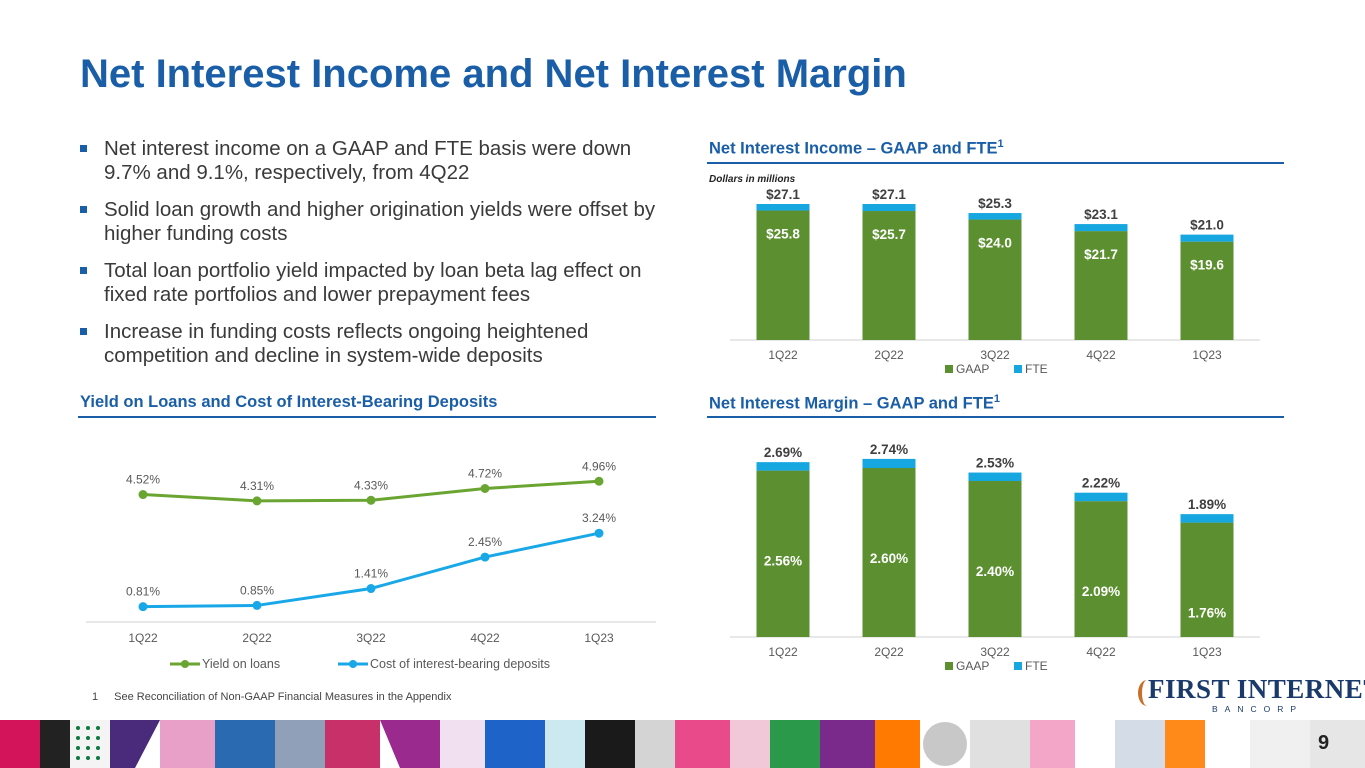 Image resolution: width=1365 pixels, height=768 pixels. What do you see at coordinates (854, 403) in the screenshot?
I see `nim-section-title: Net Interest Margin – GAAP and FTE1` at bounding box center [854, 403].